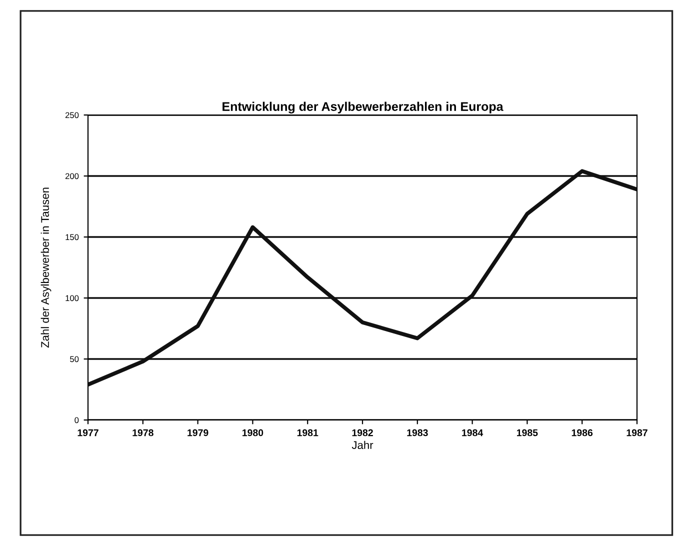 Image resolution: width=686 pixels, height=546 pixels. What do you see at coordinates (417, 432) in the screenshot?
I see `x-tick-label: 1983` at bounding box center [417, 432].